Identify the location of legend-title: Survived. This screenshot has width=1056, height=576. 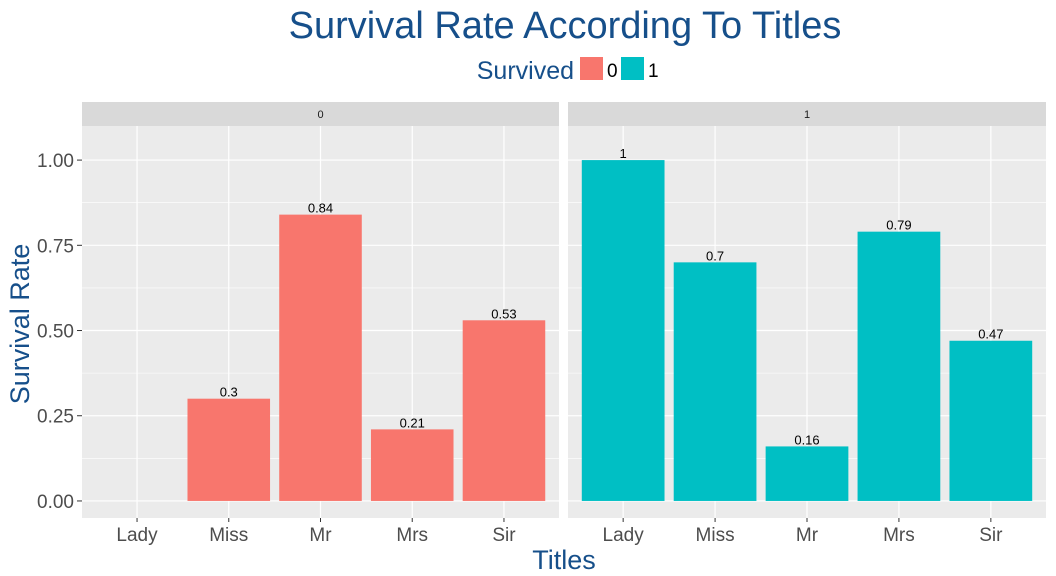
(525, 71).